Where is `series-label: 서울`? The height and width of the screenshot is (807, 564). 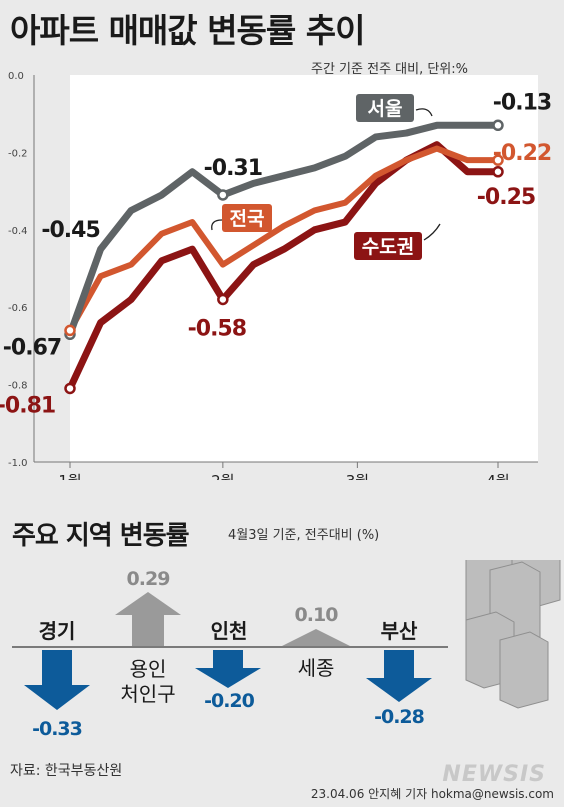 series-label: 서울 is located at coordinates (385, 109).